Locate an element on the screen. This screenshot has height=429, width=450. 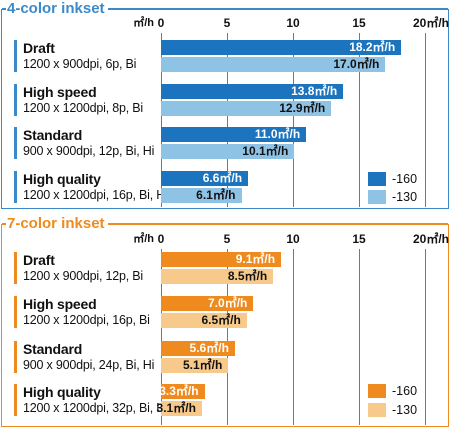
bar-130-draft: 8.5㎡/h is located at coordinates (217, 276).